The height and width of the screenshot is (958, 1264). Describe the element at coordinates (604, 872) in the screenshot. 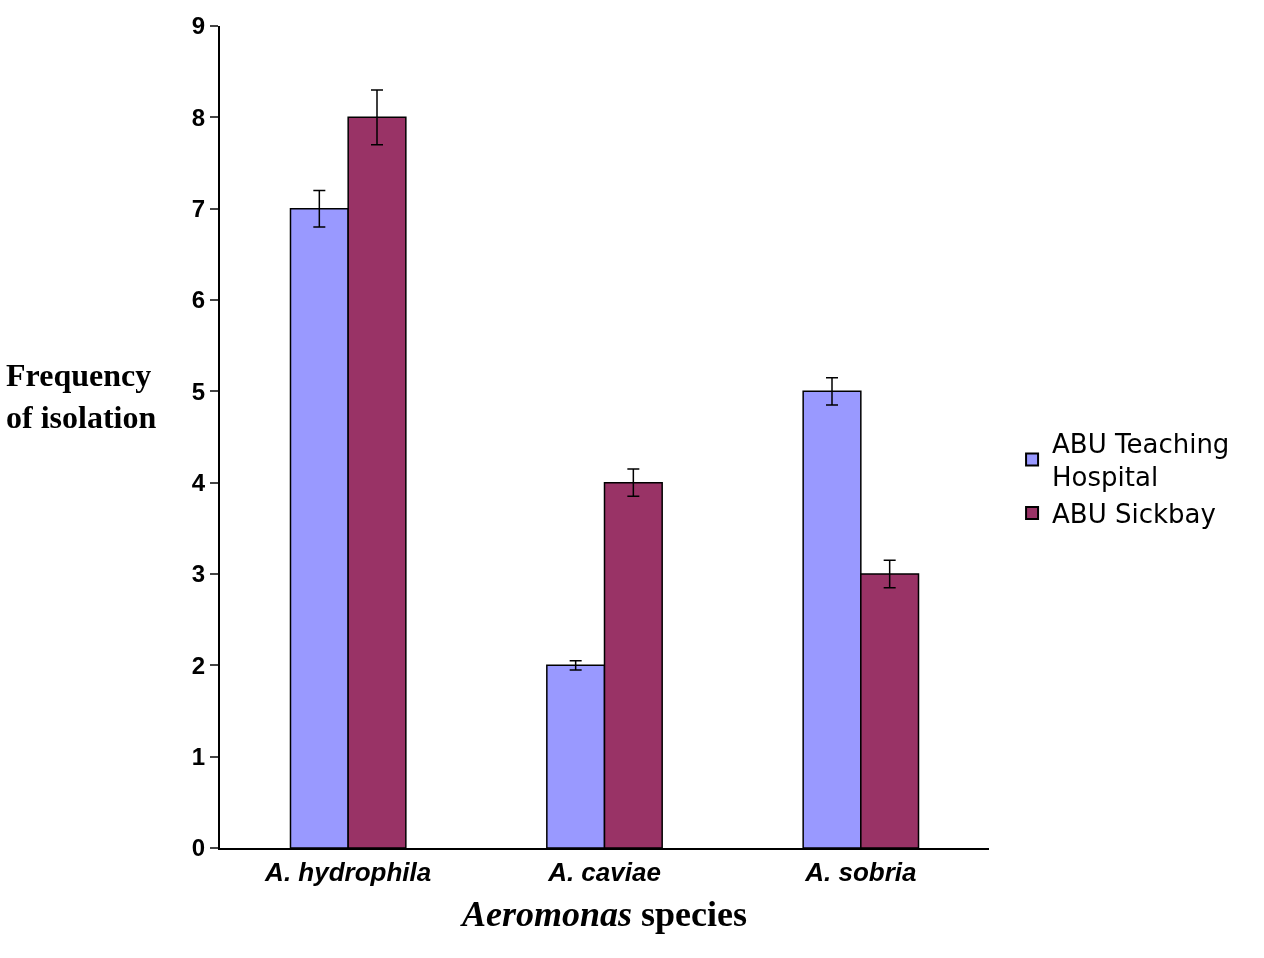

I see `x-tick-label: A. caviae` at that location.